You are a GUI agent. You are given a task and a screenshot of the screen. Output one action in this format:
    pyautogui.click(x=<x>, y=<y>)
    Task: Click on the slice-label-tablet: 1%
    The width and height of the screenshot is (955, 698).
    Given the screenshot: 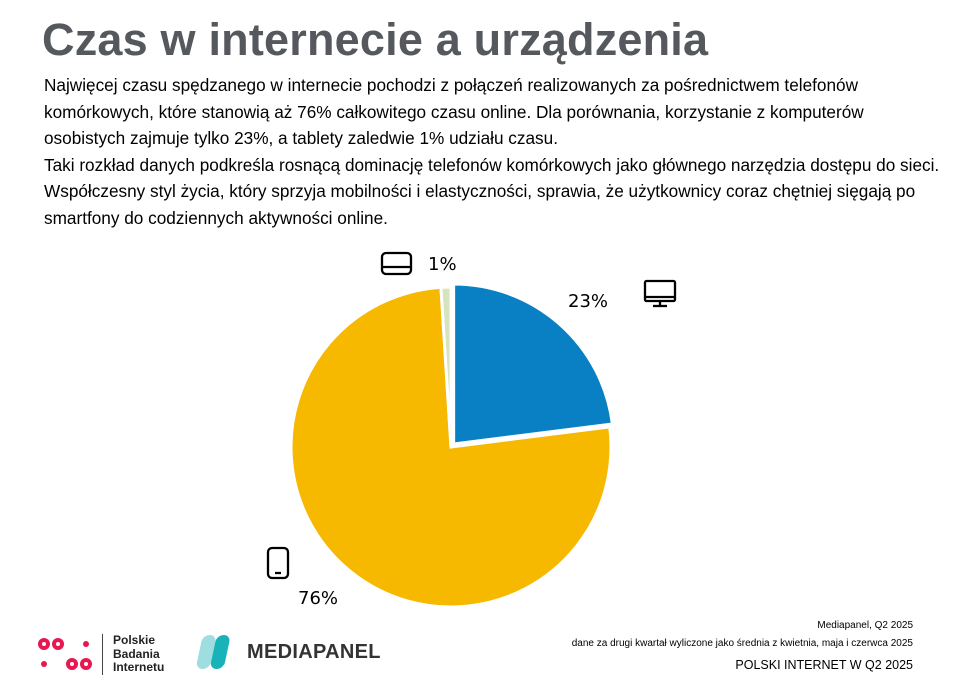 What is the action you would take?
    pyautogui.click(x=442, y=264)
    